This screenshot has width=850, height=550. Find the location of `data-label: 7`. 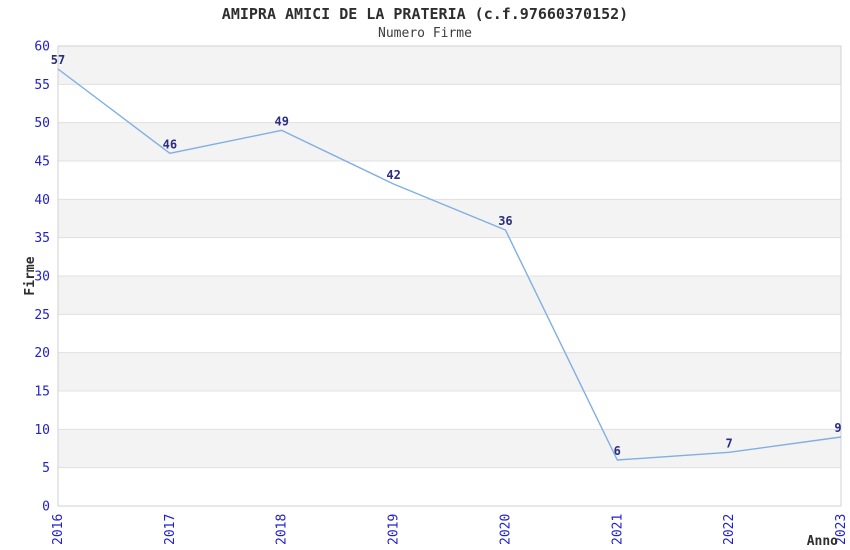

data-label: 7 is located at coordinates (729, 443).